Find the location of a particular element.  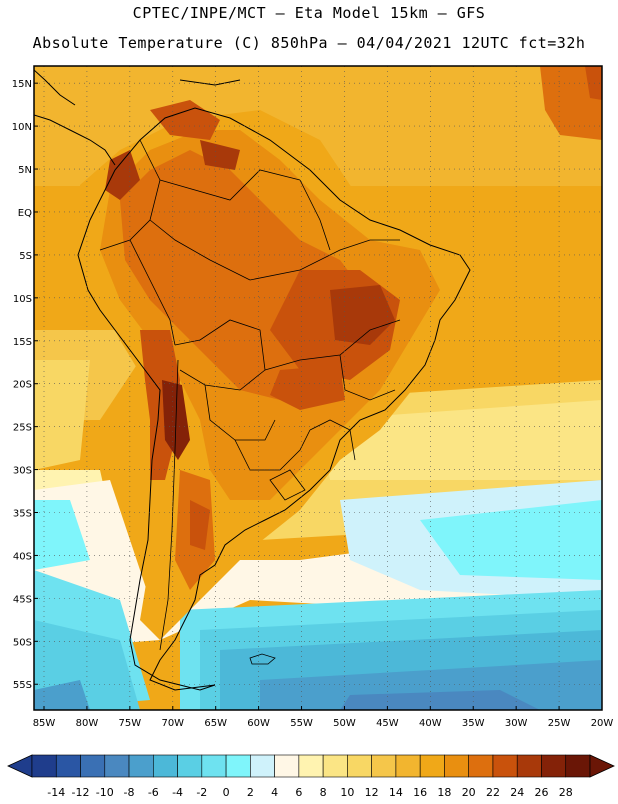

lon-tick-label: 50W is located at coordinates (344, 723).